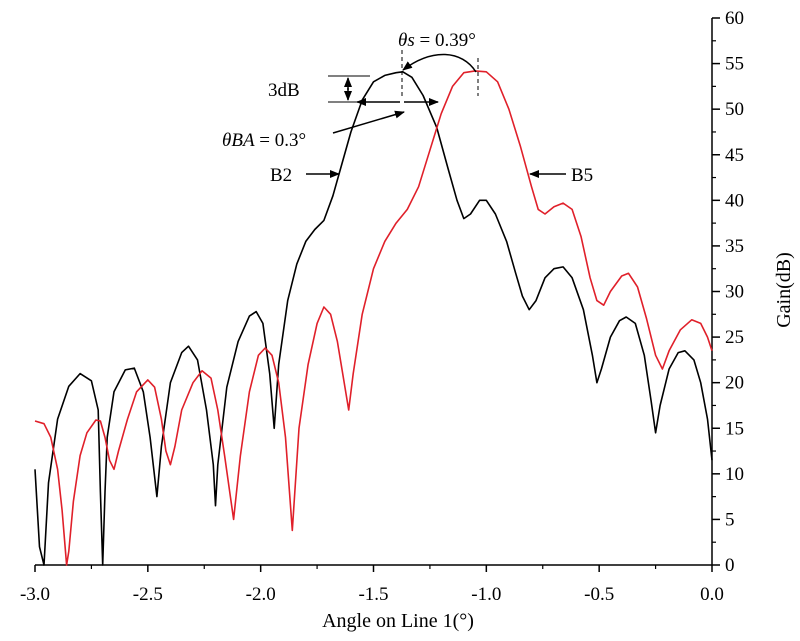 The width and height of the screenshot is (800, 641). I want to click on theta-ba-symbol: θBA, so click(238, 140).